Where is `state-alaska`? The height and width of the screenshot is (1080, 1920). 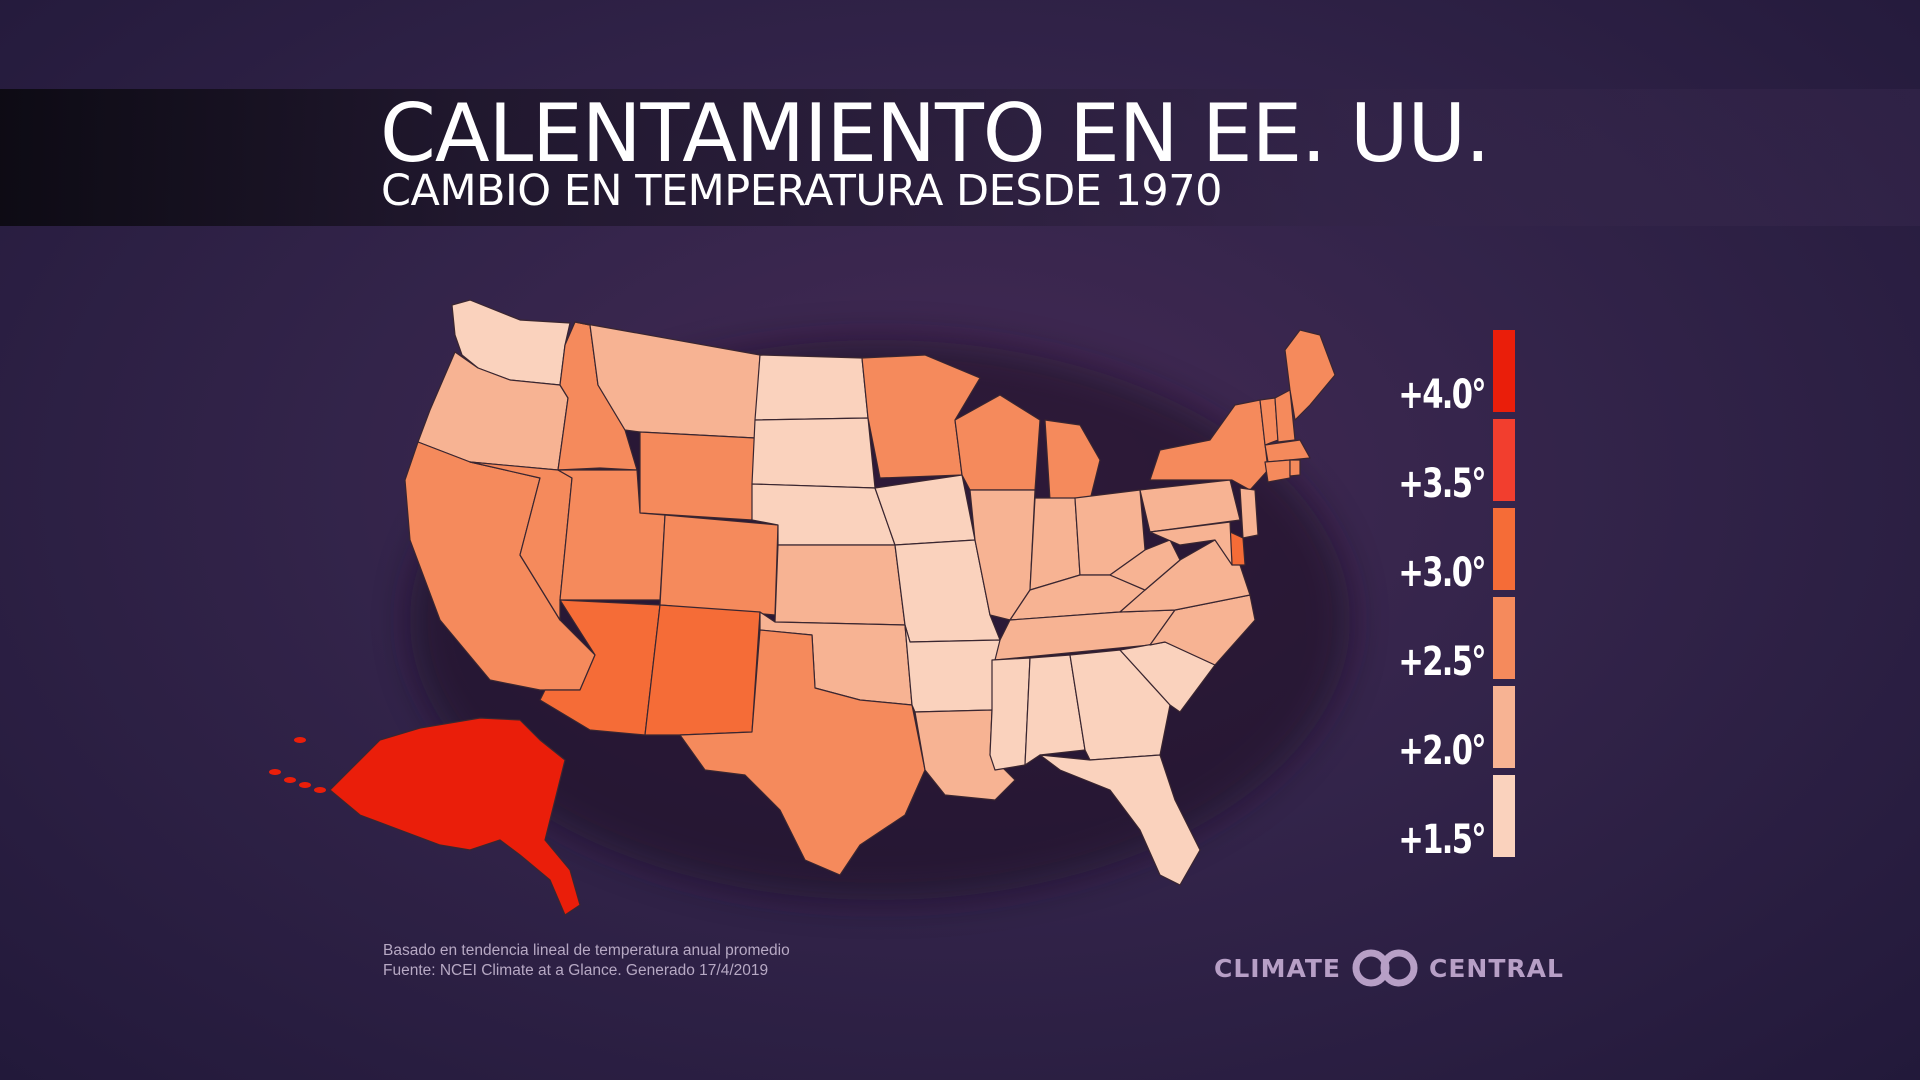
state-alaska is located at coordinates (455, 816).